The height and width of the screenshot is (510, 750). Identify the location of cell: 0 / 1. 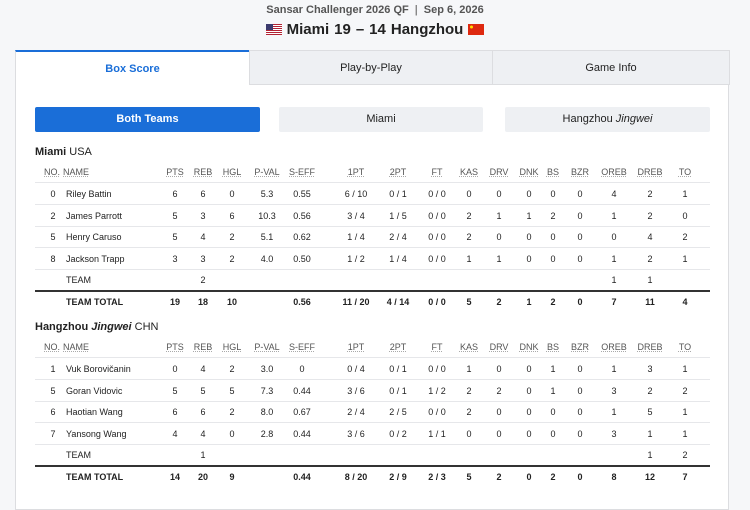
(398, 194).